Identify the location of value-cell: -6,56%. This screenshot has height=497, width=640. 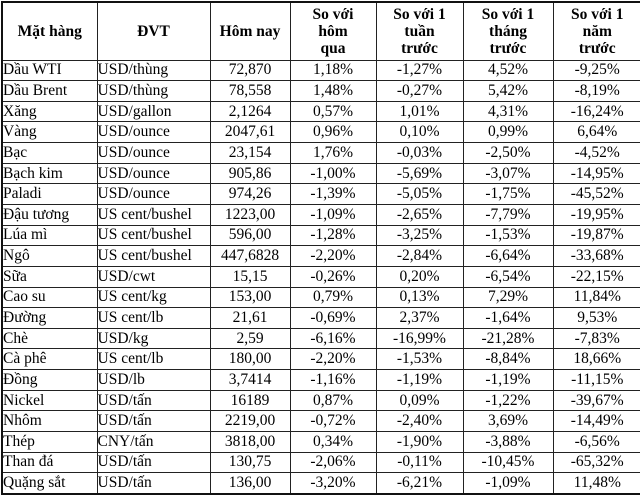
(596, 442).